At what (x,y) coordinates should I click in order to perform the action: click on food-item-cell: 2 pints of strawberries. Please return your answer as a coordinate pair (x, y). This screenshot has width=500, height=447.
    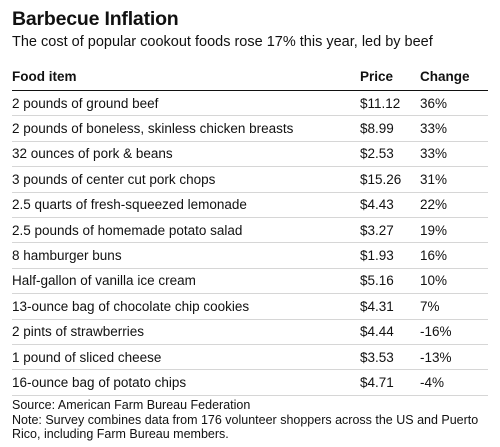
    Looking at the image, I should click on (78, 332).